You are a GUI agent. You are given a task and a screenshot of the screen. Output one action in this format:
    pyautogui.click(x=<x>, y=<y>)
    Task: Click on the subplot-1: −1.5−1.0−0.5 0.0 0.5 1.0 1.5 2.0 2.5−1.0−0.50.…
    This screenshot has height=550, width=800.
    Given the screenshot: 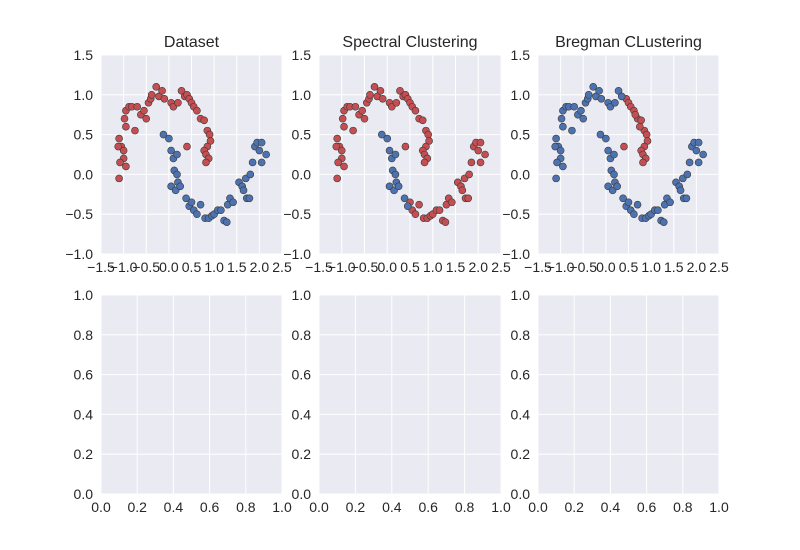 What is the action you would take?
    pyautogui.click(x=178, y=154)
    